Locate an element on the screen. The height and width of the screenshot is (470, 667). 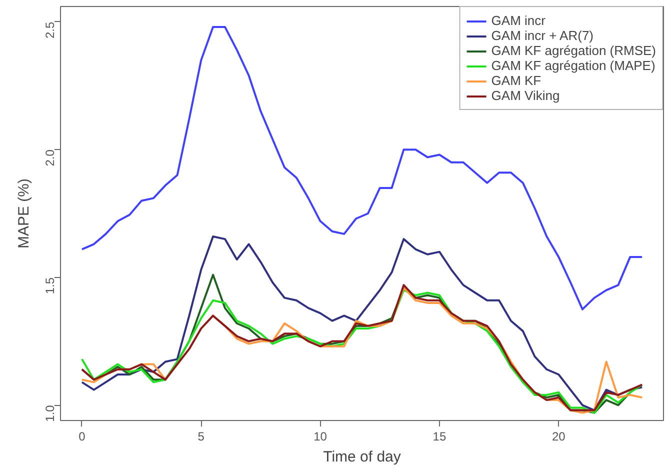
y-tick-label: 2.5 is located at coordinates (50, 30).